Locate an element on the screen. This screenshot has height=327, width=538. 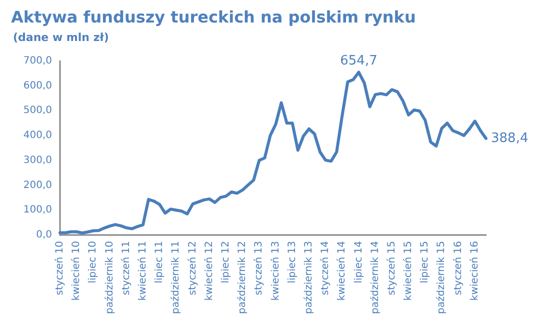
x-tick-label: kwiecień 15 is located at coordinates (408, 271).